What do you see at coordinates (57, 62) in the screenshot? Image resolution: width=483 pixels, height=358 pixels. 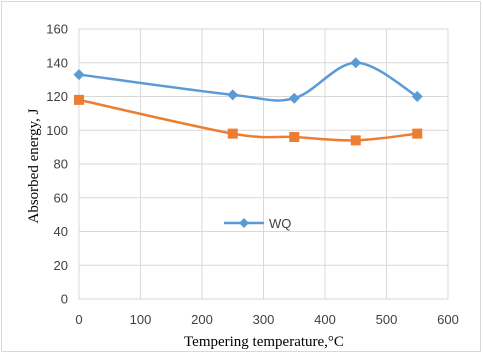 I see `y-tick-label: 140` at bounding box center [57, 62].